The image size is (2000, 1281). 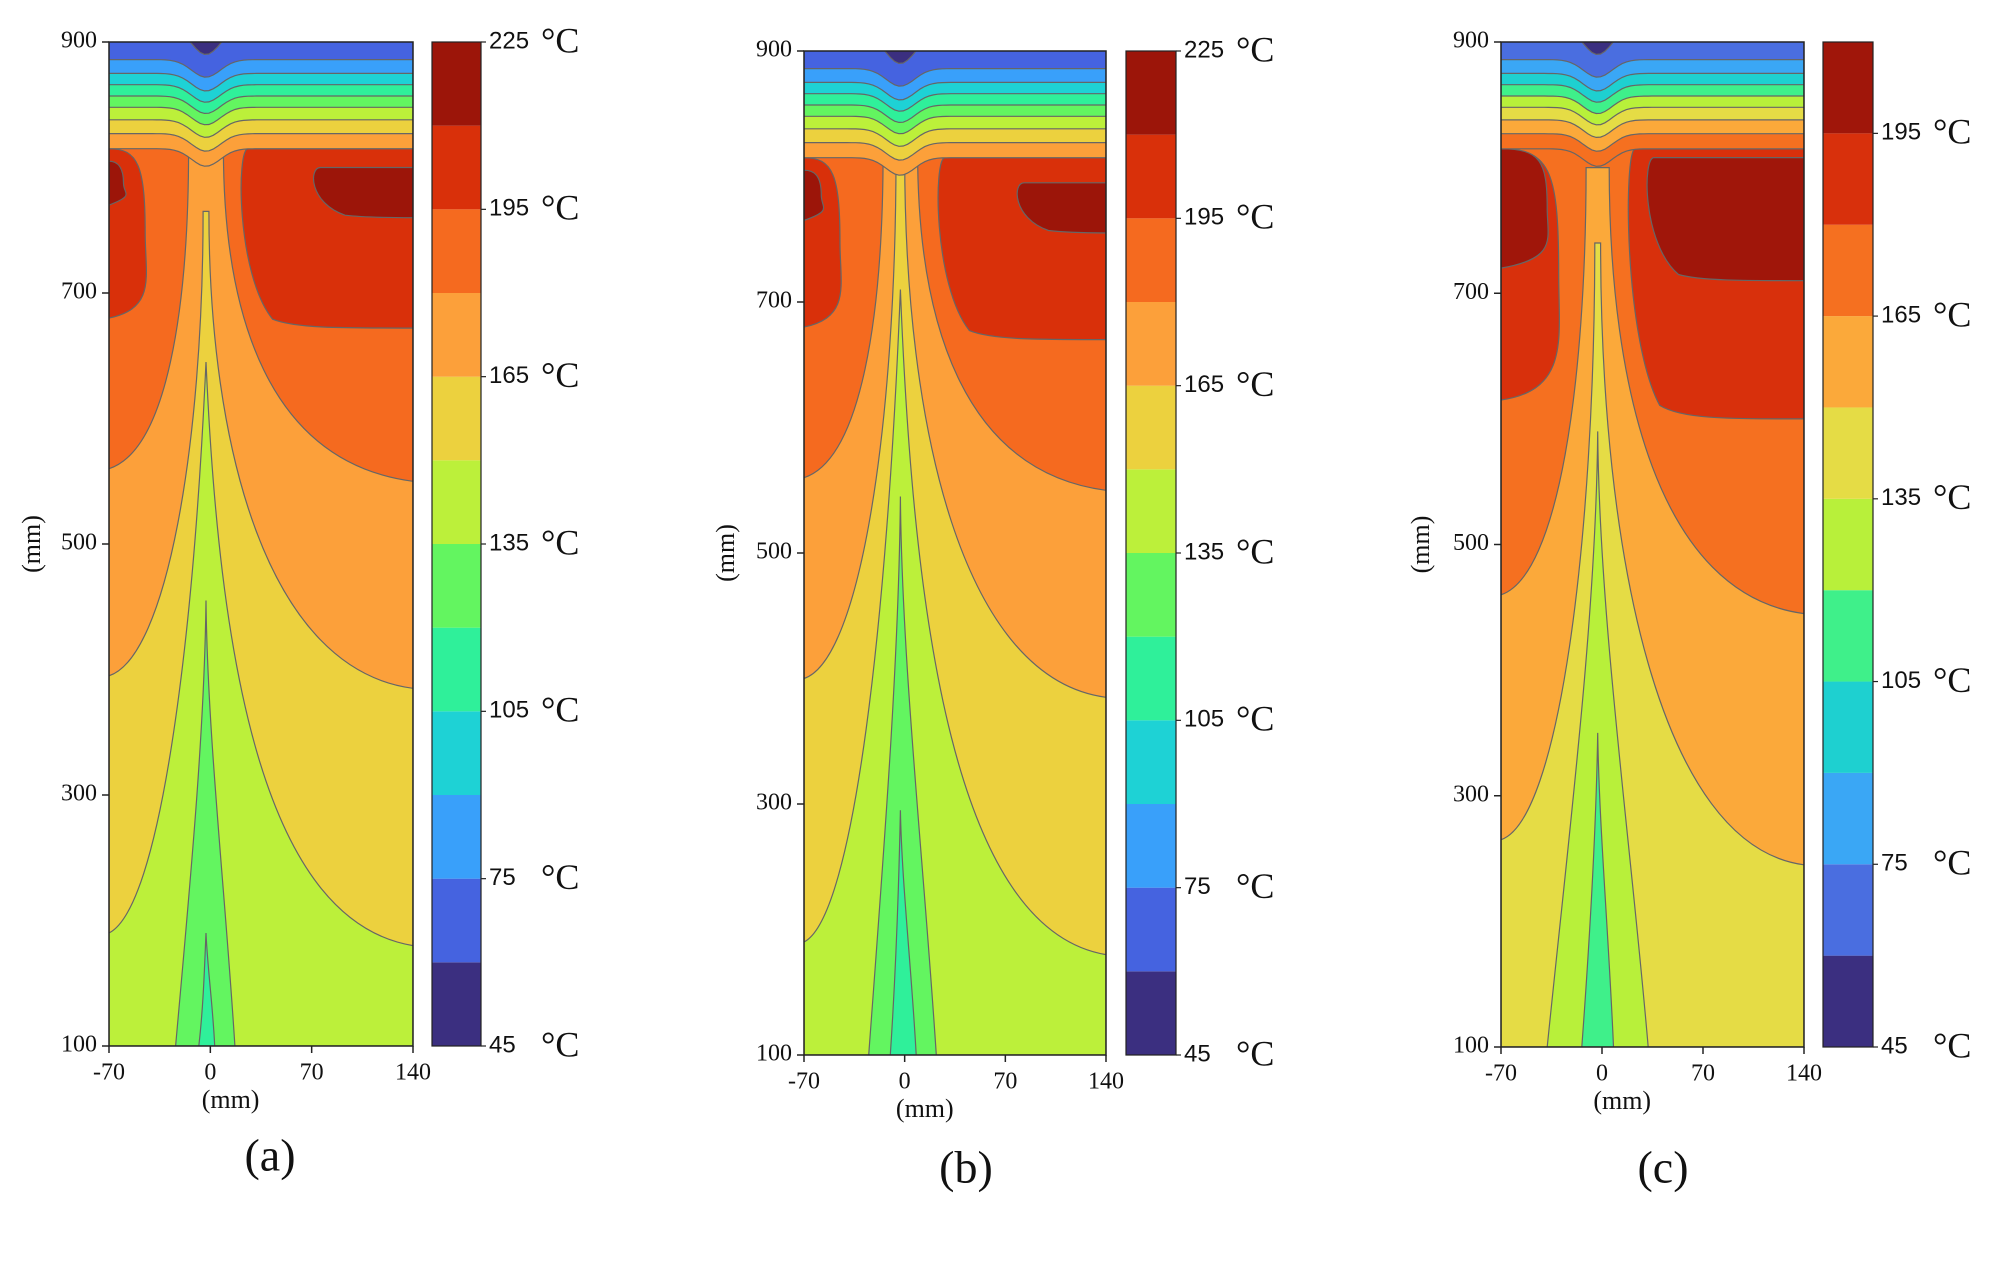 What do you see at coordinates (774, 552) in the screenshot?
I see `y-tick-label: 500` at bounding box center [774, 552].